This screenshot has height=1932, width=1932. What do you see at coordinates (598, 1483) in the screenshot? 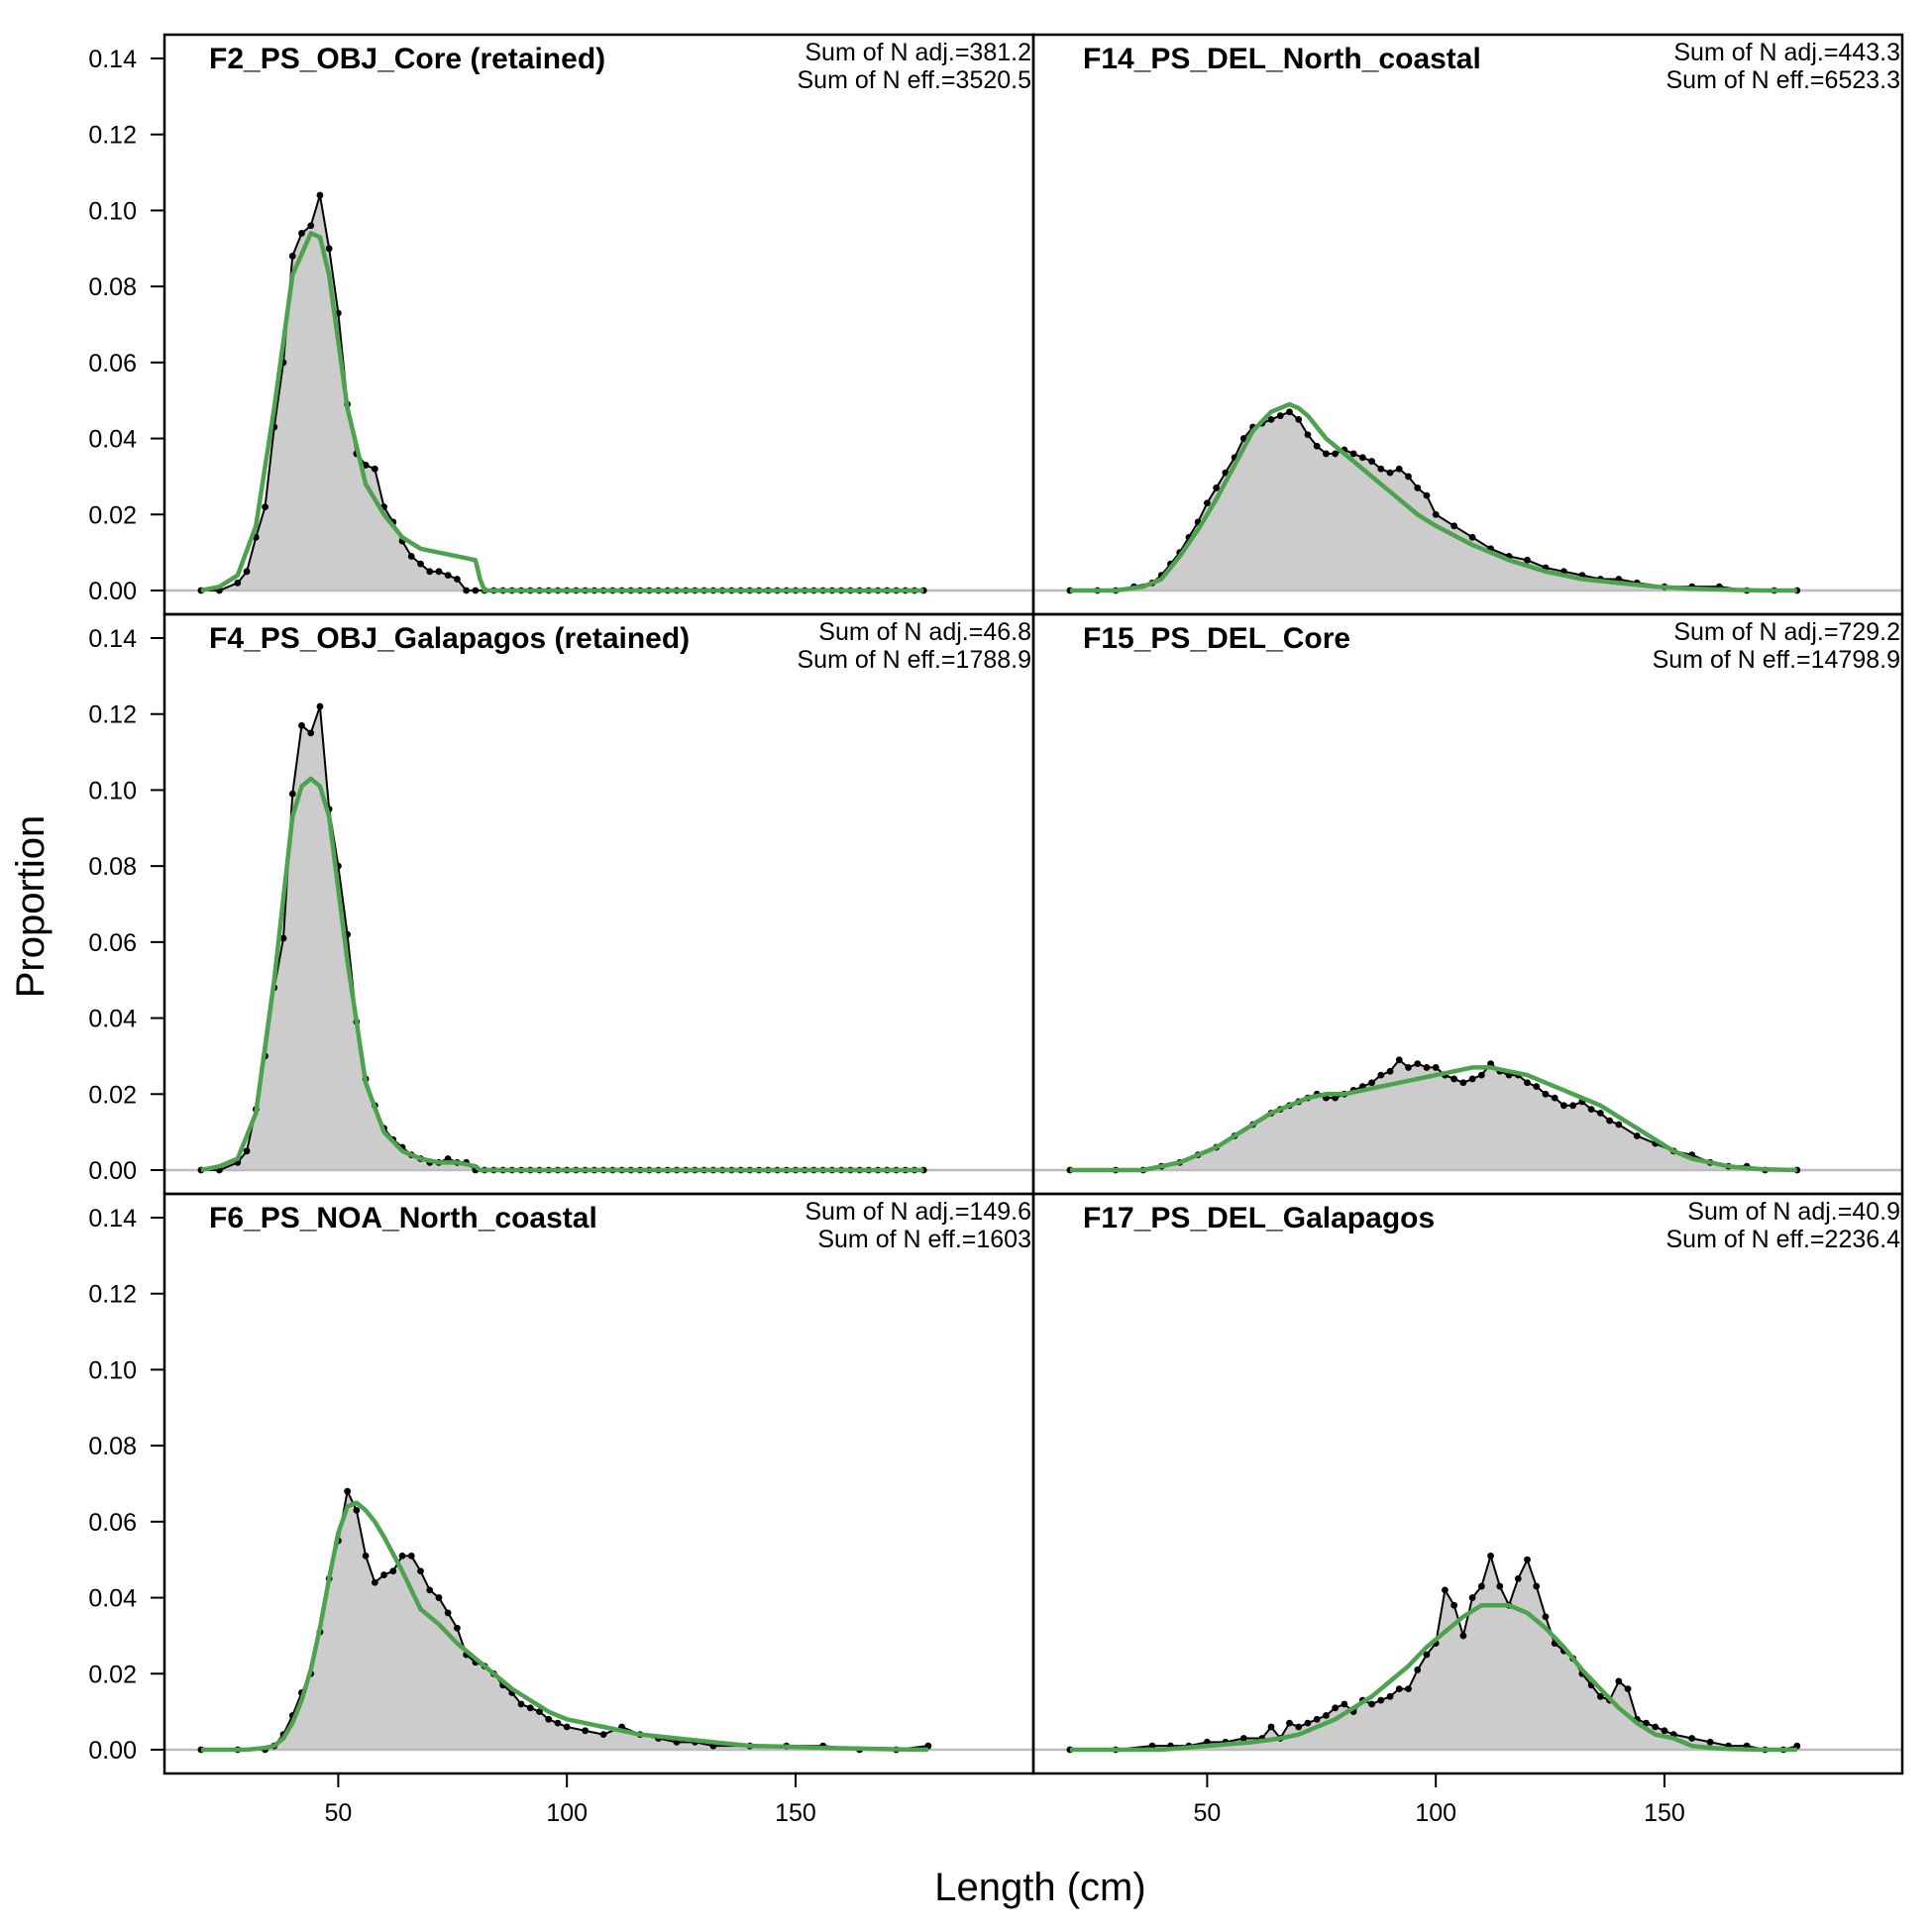
I see `panel-border` at bounding box center [598, 1483].